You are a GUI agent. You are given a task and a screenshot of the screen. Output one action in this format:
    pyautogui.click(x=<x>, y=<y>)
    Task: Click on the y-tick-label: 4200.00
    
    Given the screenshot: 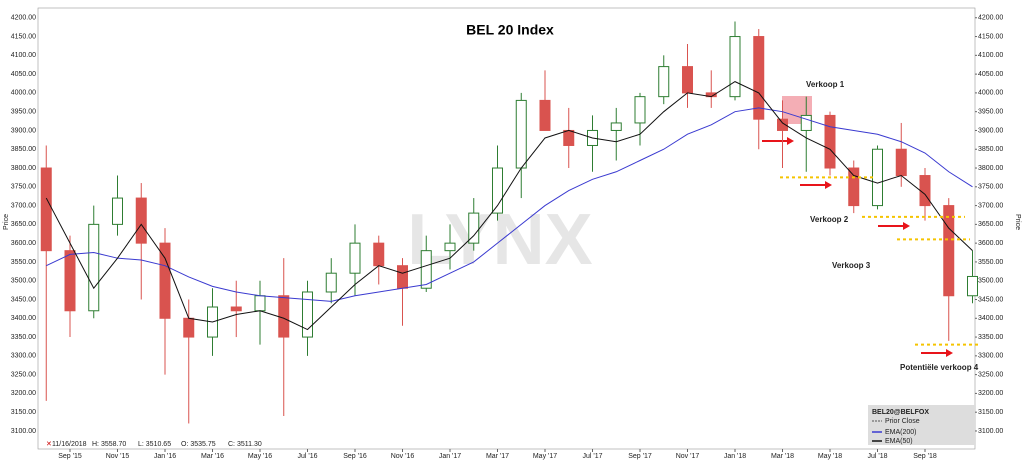 What is the action you would take?
    pyautogui.click(x=23, y=18)
    